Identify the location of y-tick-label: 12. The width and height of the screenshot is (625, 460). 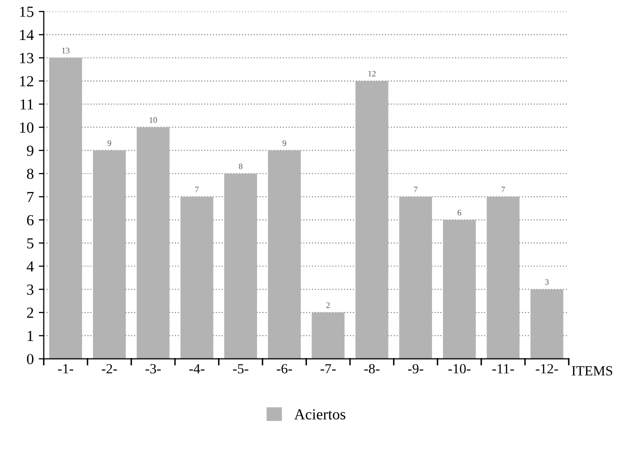
(27, 81).